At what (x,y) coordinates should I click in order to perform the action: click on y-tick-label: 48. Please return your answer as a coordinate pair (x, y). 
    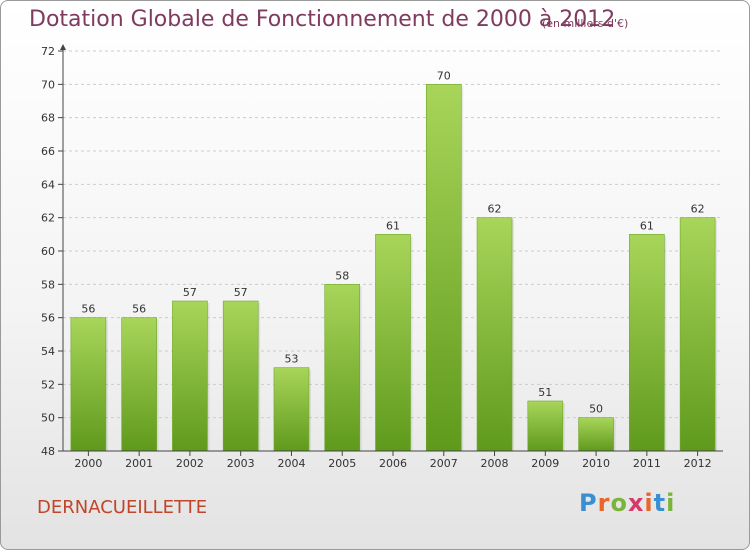
    Looking at the image, I should click on (48, 451).